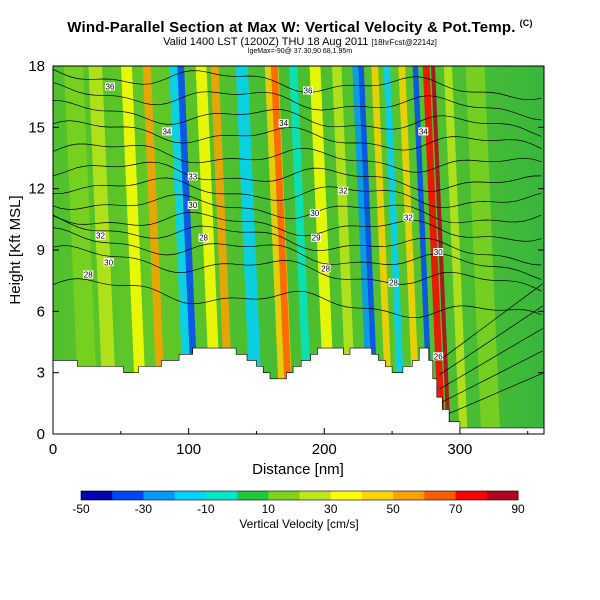  Describe the element at coordinates (188, 449) in the screenshot. I see `x-tick-label-100: 100` at that location.